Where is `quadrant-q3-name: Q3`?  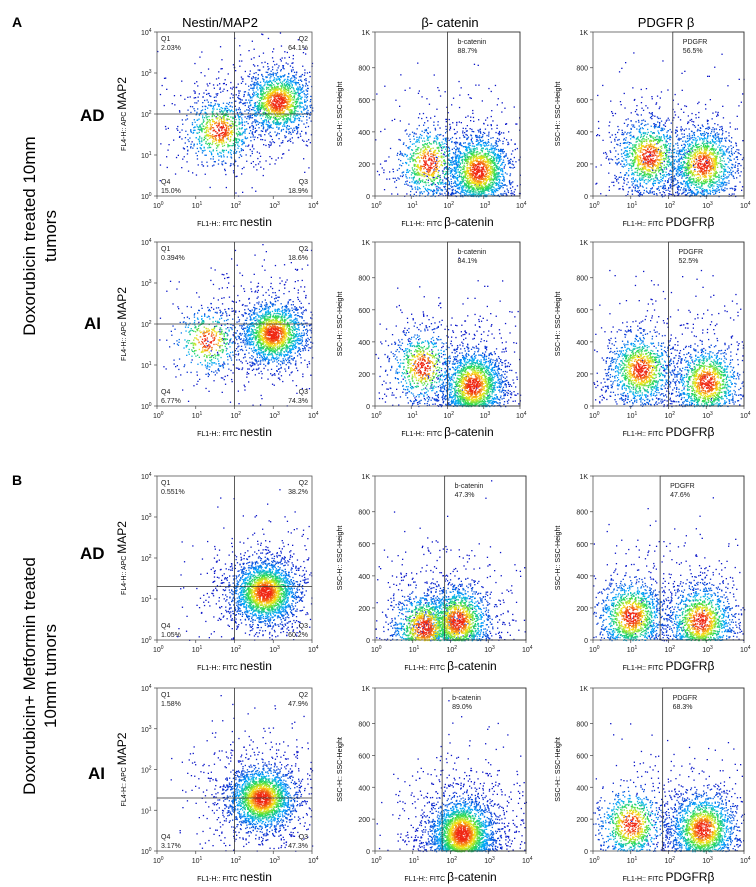 quadrant-q3-name: Q3 is located at coordinates (303, 182).